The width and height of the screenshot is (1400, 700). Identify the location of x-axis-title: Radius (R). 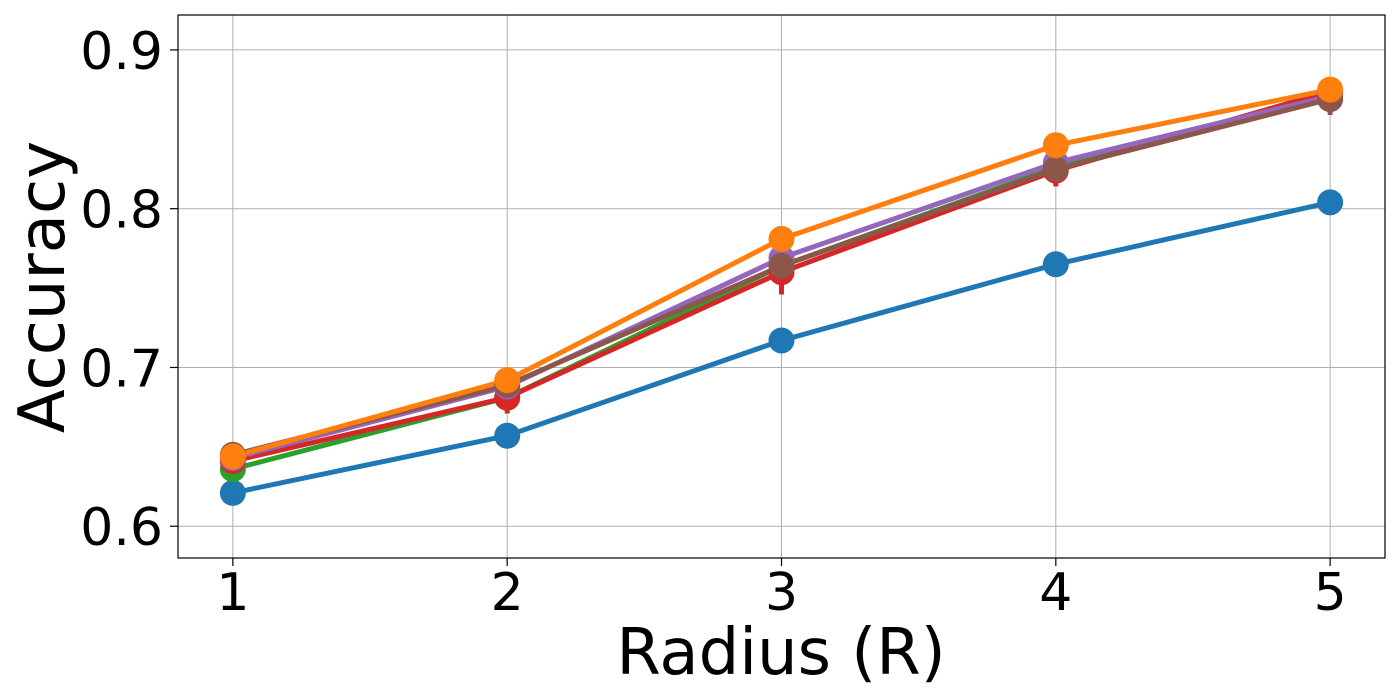
(780, 653).